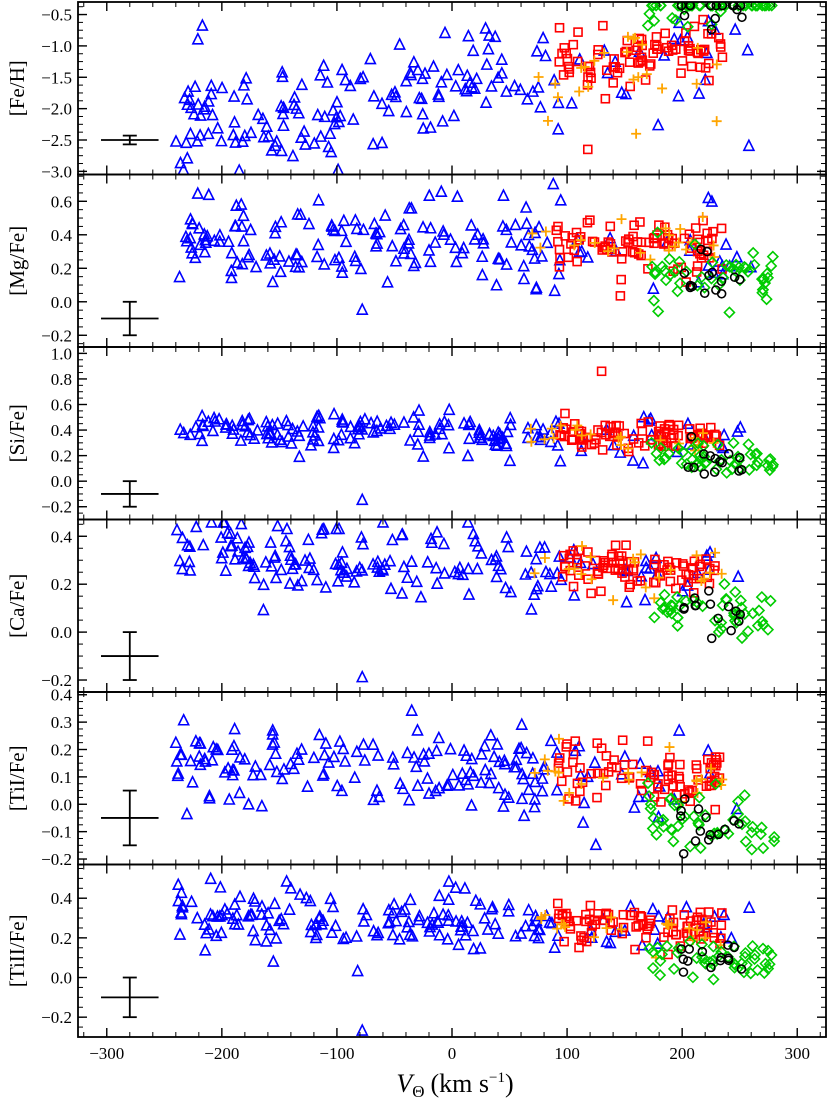 This screenshot has width=831, height=1102. I want to click on errorbar, so click(130, 494).